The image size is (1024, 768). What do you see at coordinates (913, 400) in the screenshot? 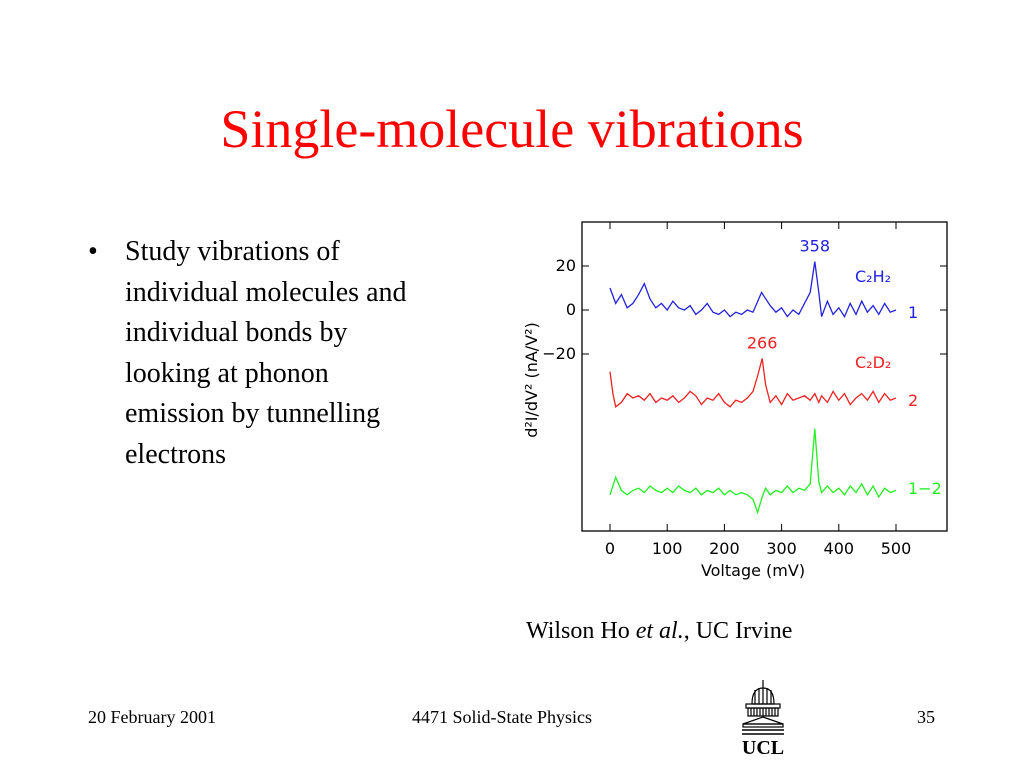
I see `series-label: 2` at bounding box center [913, 400].